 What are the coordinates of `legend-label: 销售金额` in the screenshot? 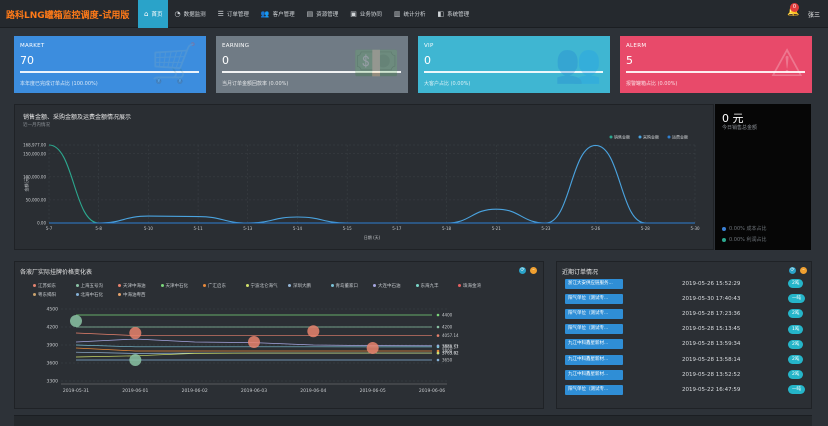 It's located at (622, 137).